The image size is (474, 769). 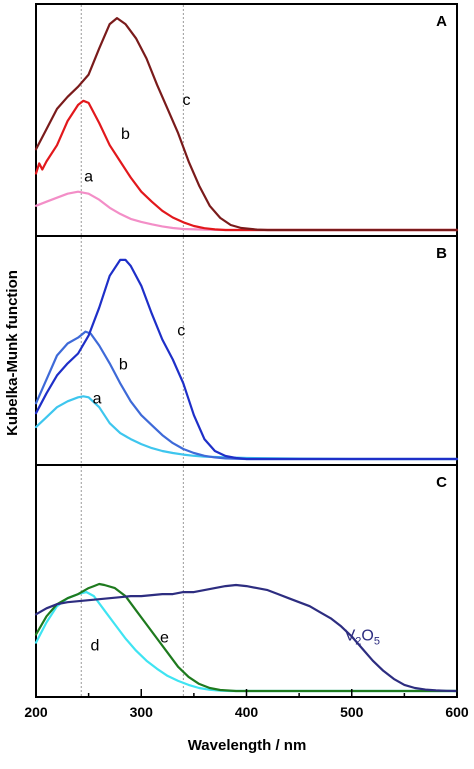 I want to click on x-tick-label-200: 200, so click(x=36, y=712).